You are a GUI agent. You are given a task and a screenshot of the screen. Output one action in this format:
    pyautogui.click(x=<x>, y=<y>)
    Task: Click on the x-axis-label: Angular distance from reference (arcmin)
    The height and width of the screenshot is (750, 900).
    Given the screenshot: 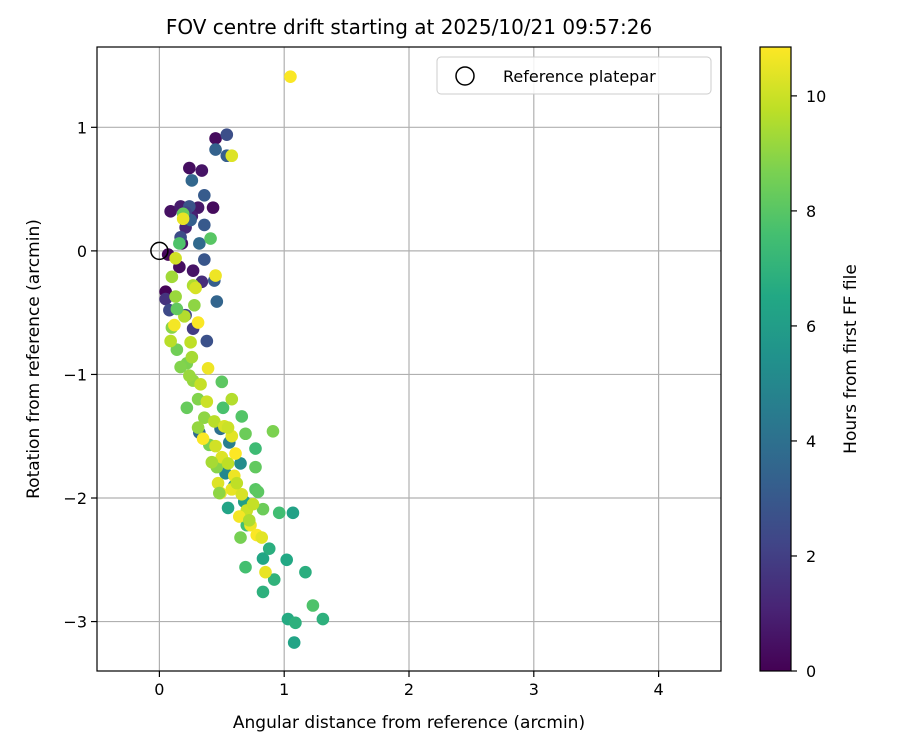 What is the action you would take?
    pyautogui.click(x=409, y=723)
    